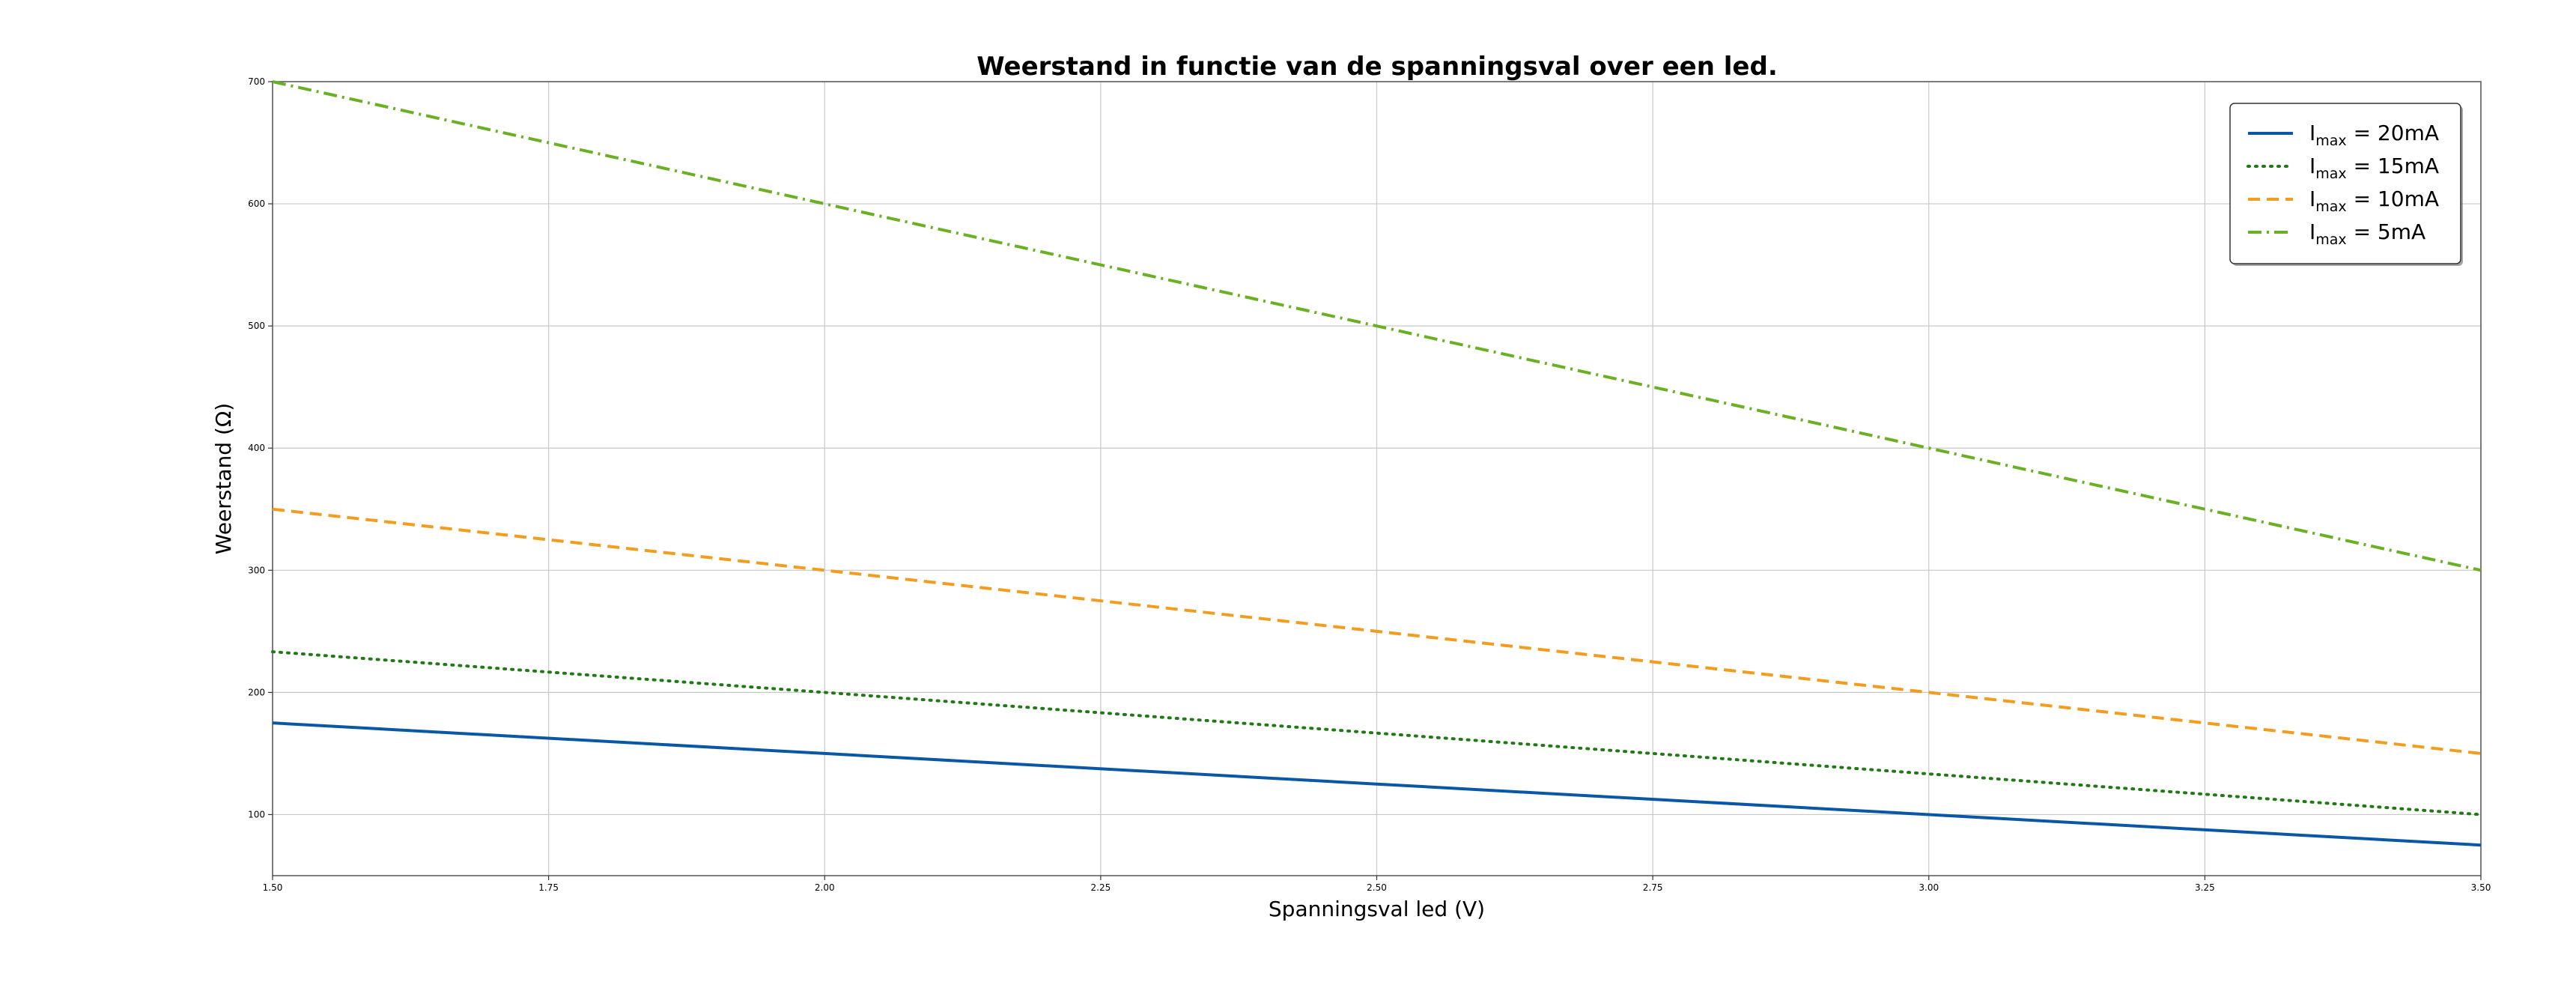 Image resolution: width=2576 pixels, height=994 pixels. Describe the element at coordinates (2386, 232) in the screenshot. I see `legend-value: = 5mA` at that location.